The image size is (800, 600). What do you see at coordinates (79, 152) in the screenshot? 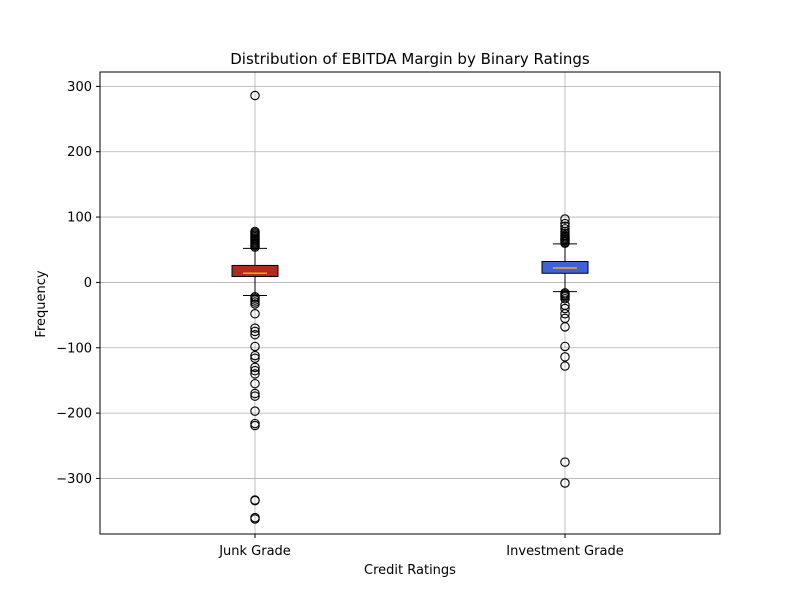
I see `y-tick-label: 200` at bounding box center [79, 152].